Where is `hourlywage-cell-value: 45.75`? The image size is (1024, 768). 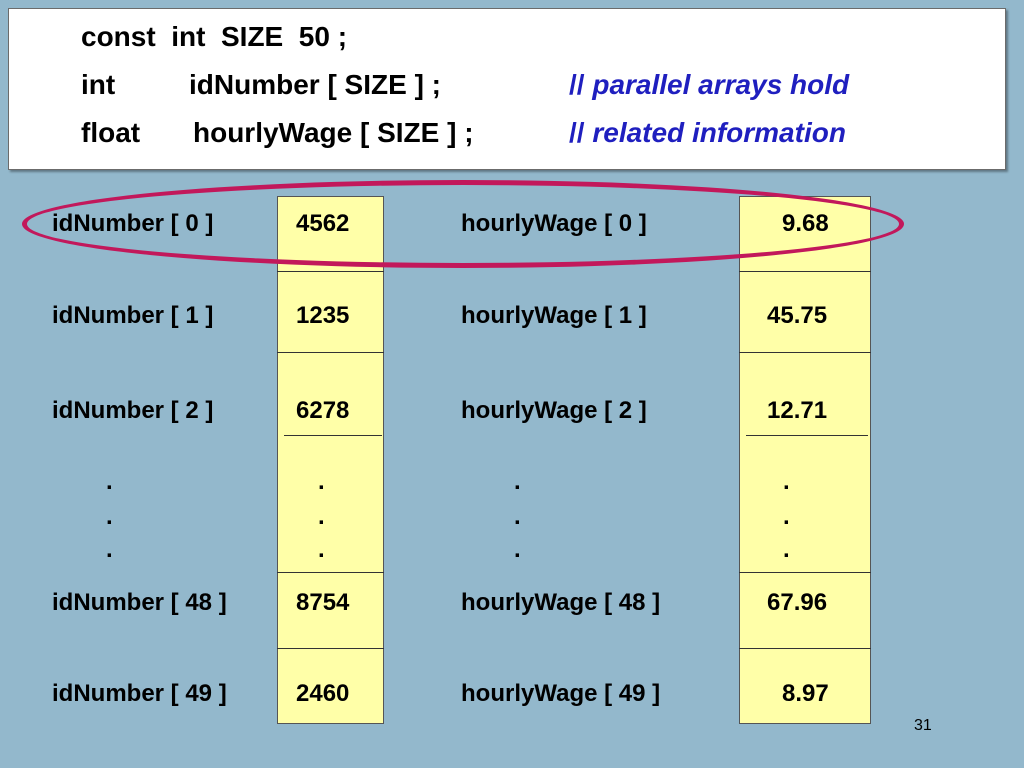 hourlywage-cell-value: 45.75 is located at coordinates (797, 315).